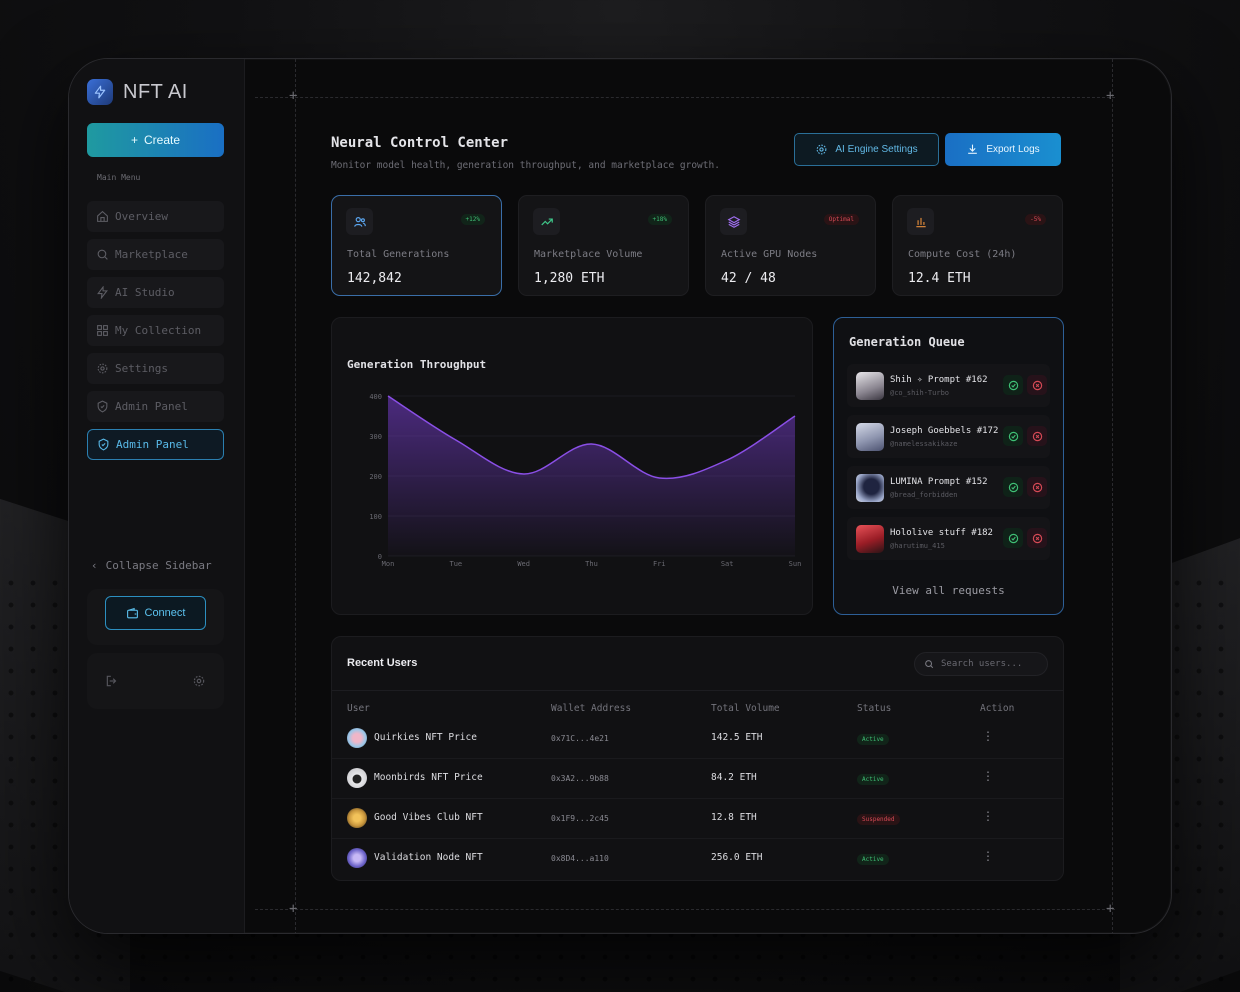 Image resolution: width=1240 pixels, height=992 pixels. Describe the element at coordinates (112, 681) in the screenshot. I see `logout-icon` at that location.